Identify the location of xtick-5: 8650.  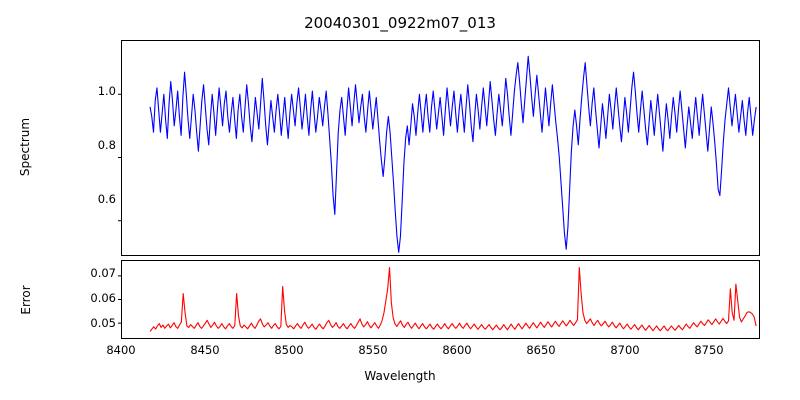
(541, 350).